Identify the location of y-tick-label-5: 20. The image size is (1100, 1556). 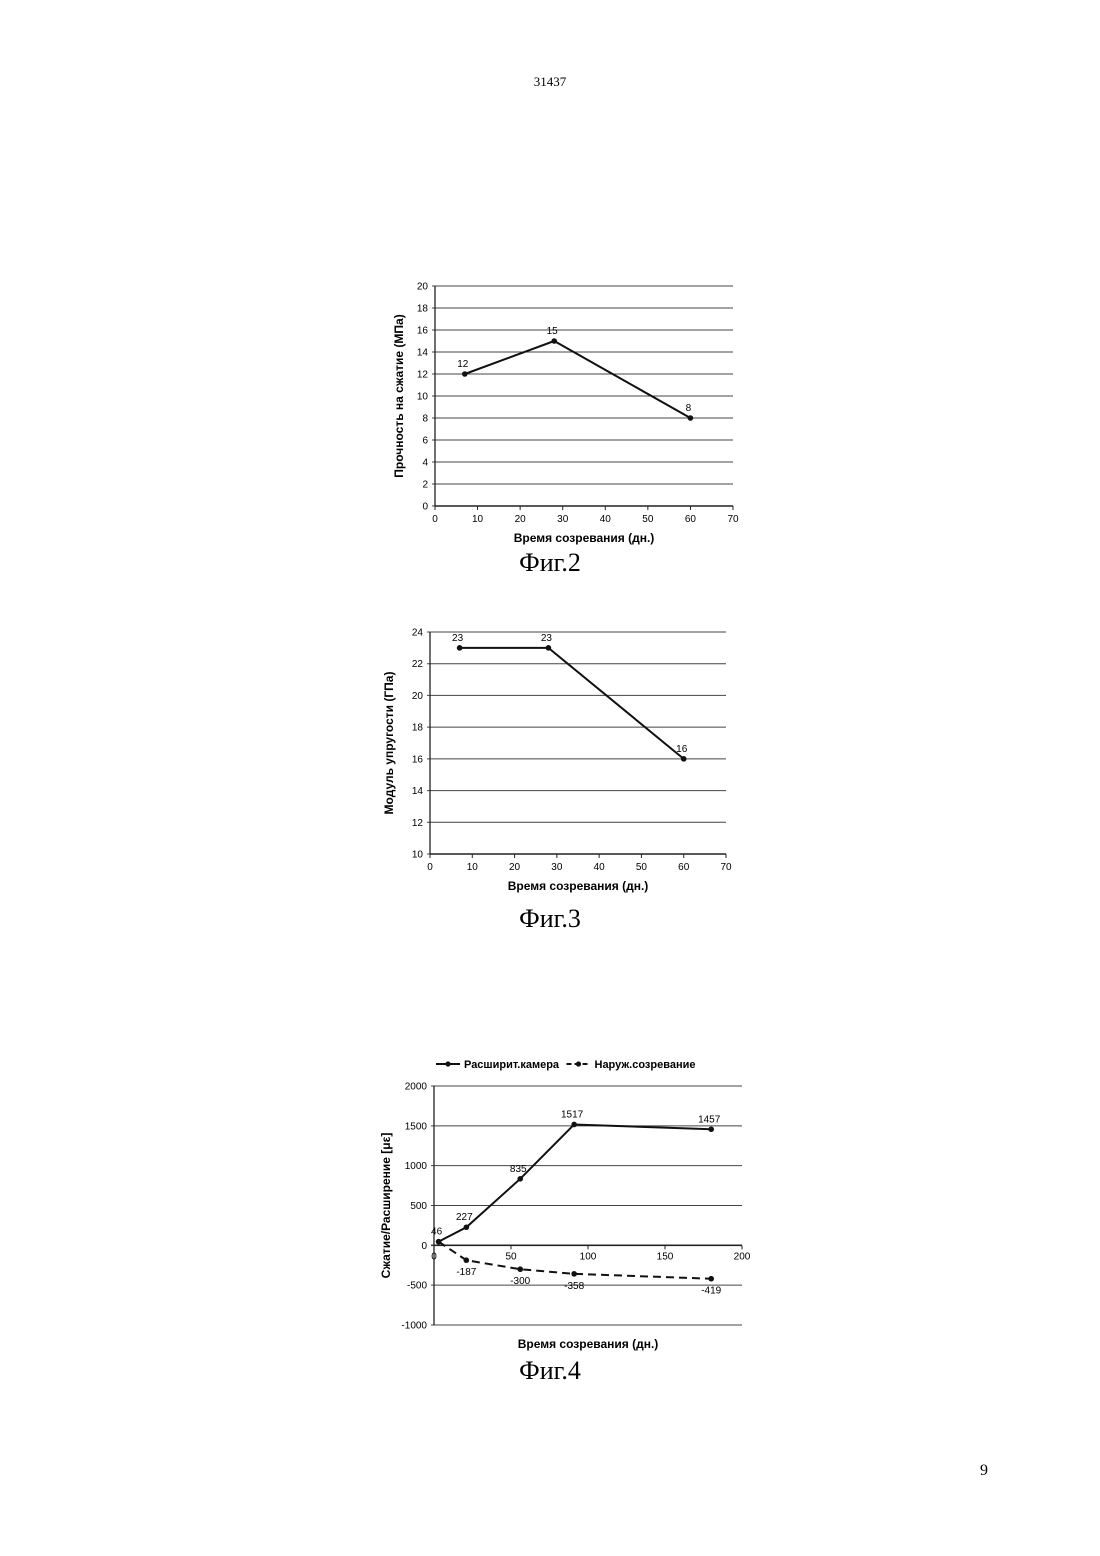
(418, 696).